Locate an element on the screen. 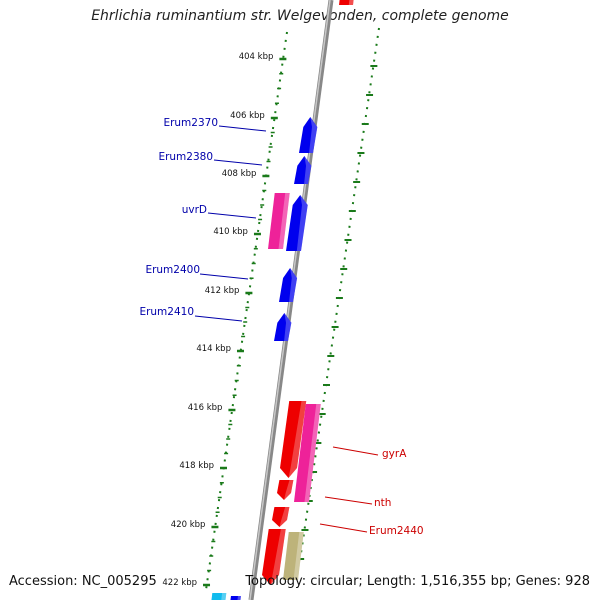 The image size is (600, 600). scale-label: 420 kbp is located at coordinates (188, 525).